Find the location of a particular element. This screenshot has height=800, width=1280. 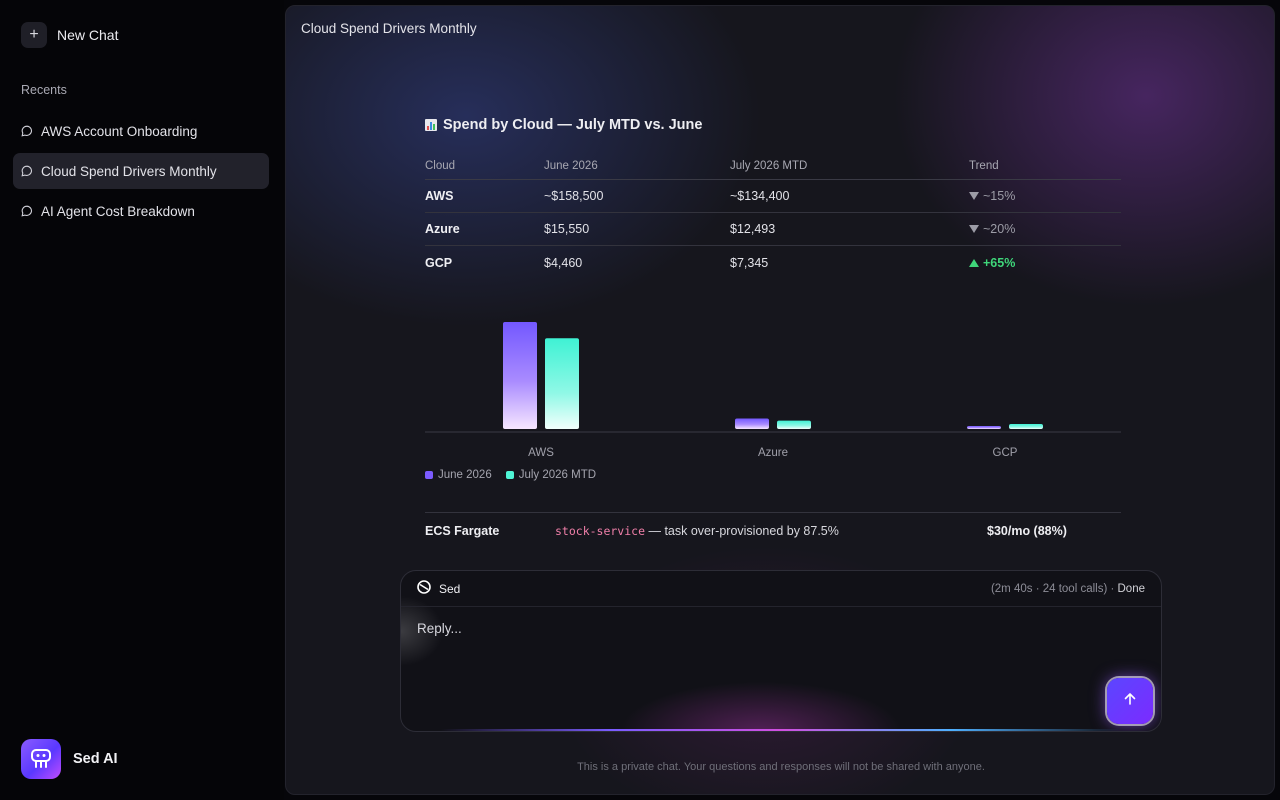

fargate-desc-text: — task over-provisioned by 87.5% is located at coordinates (742, 530).